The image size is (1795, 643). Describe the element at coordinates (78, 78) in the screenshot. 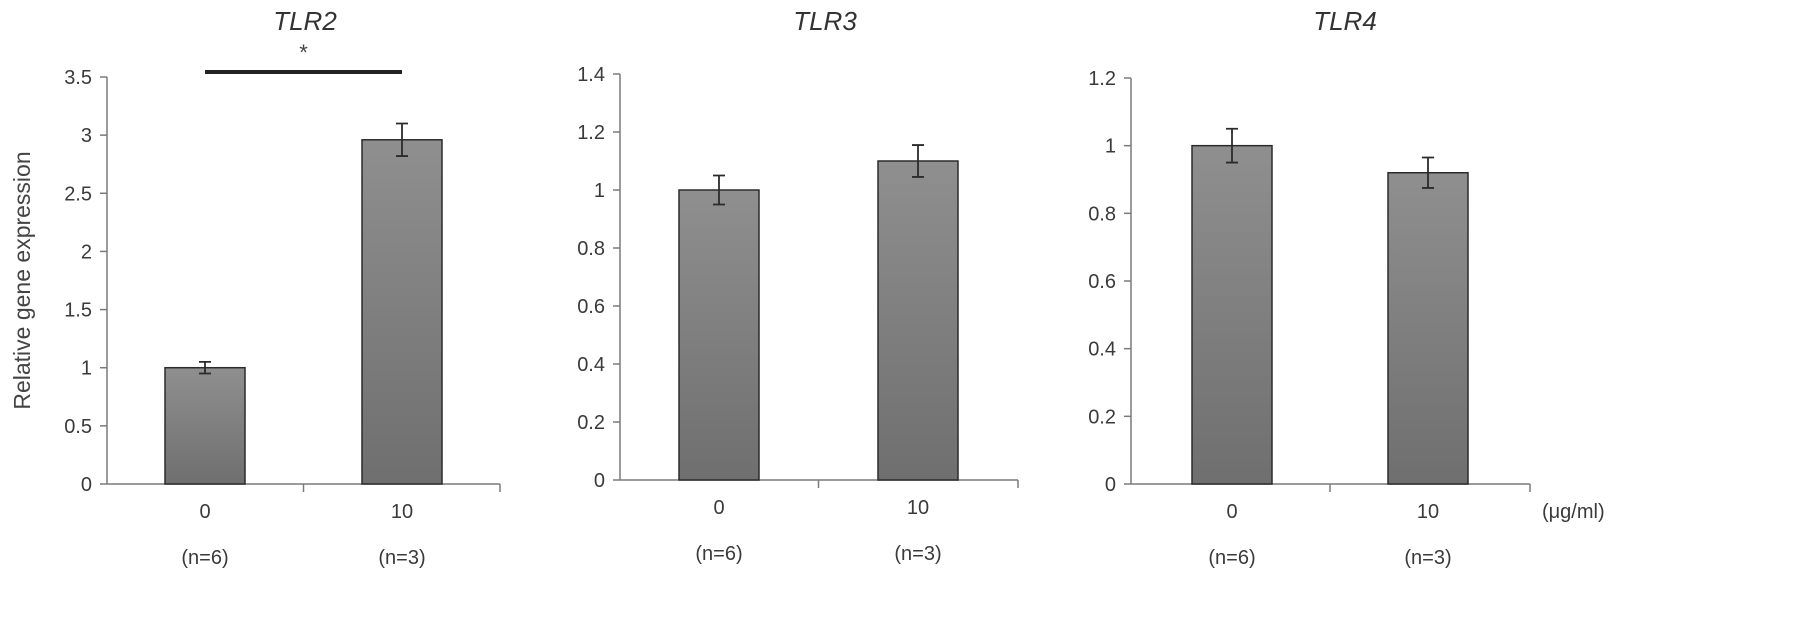

I see `y-tick-label: 3.5` at that location.